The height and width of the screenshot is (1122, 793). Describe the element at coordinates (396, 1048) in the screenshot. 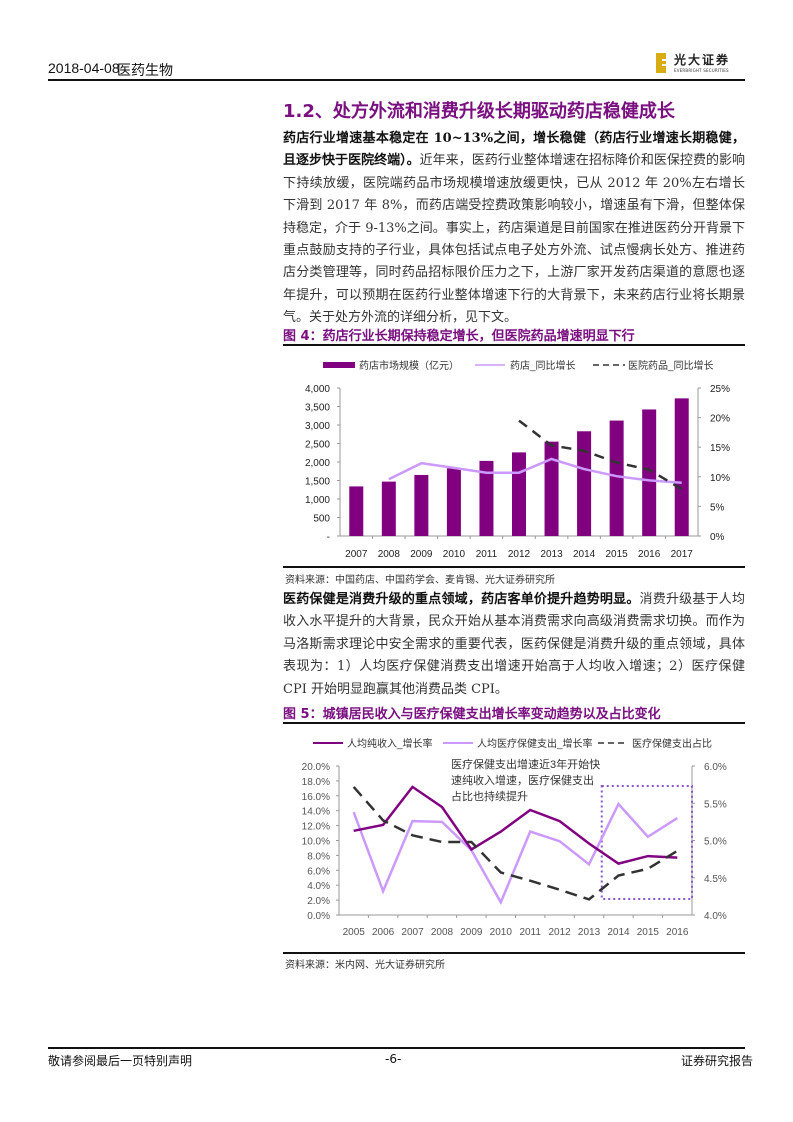

I see `footer-divider` at that location.